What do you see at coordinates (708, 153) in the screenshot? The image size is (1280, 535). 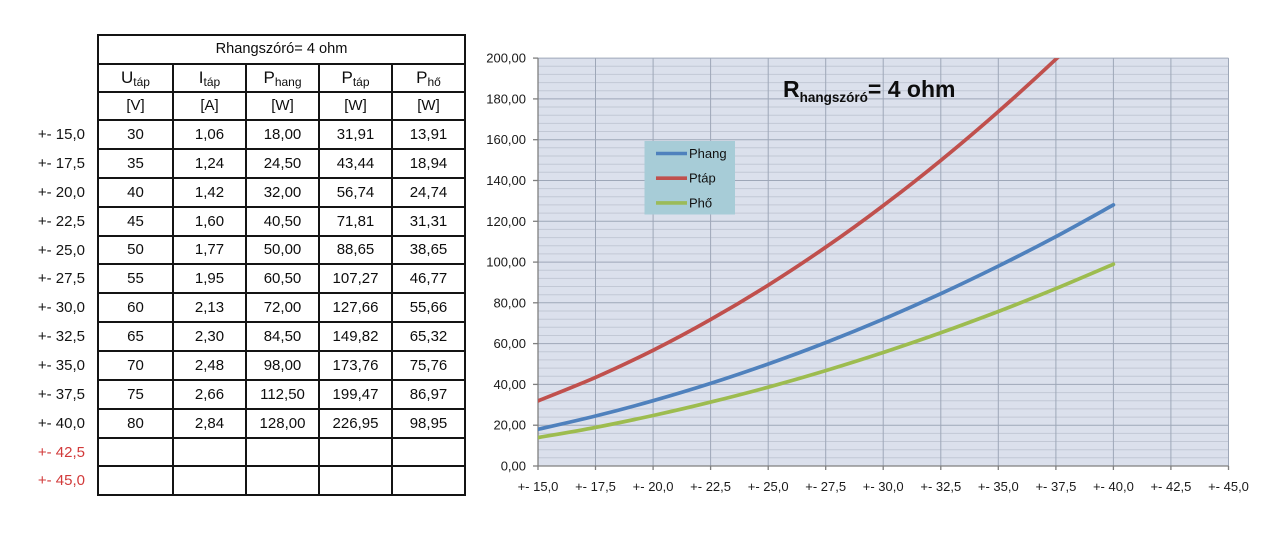 I see `svg-text: Phang` at bounding box center [708, 153].